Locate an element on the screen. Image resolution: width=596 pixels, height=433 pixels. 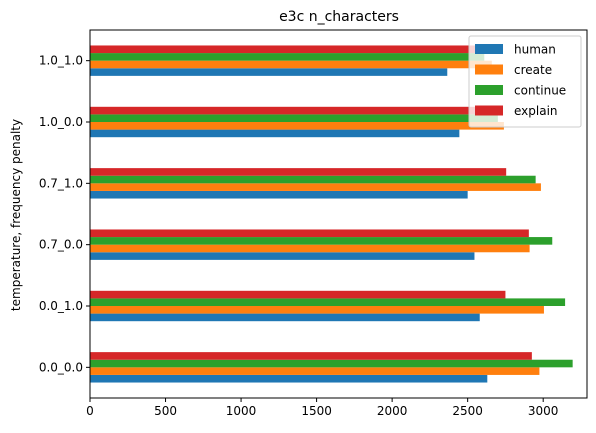
bar-create-0.7_1.0 is located at coordinates (315, 187).